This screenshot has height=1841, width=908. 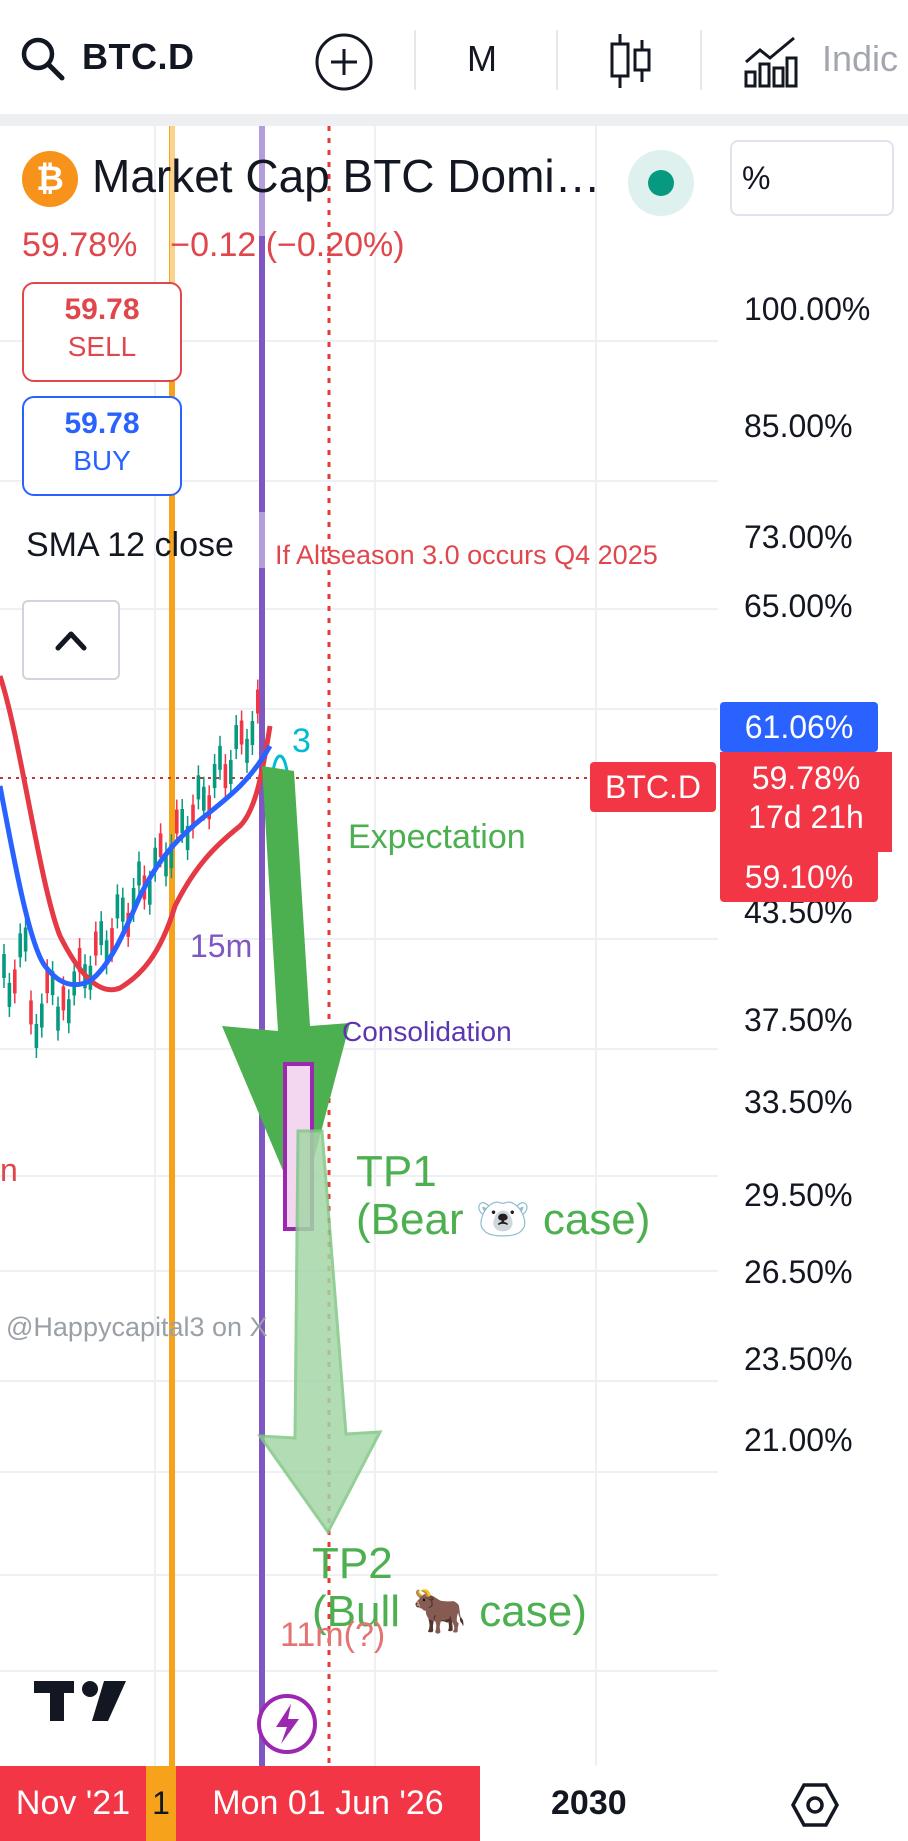 I want to click on sma-blue-line, so click(x=136, y=866).